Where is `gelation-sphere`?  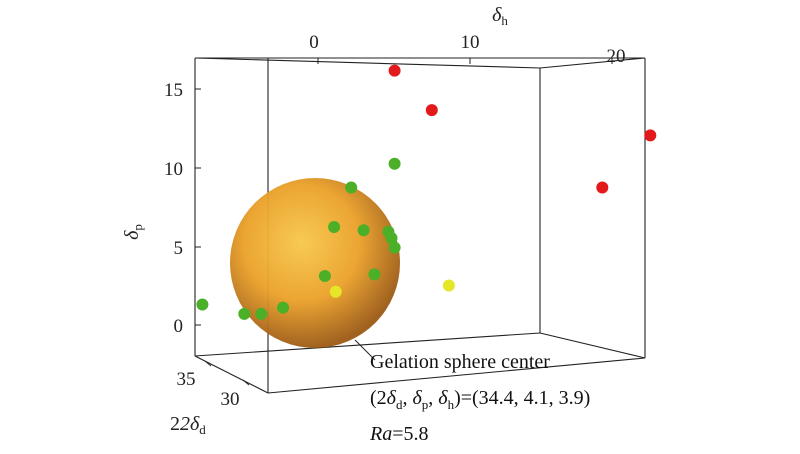 gelation-sphere is located at coordinates (315, 263).